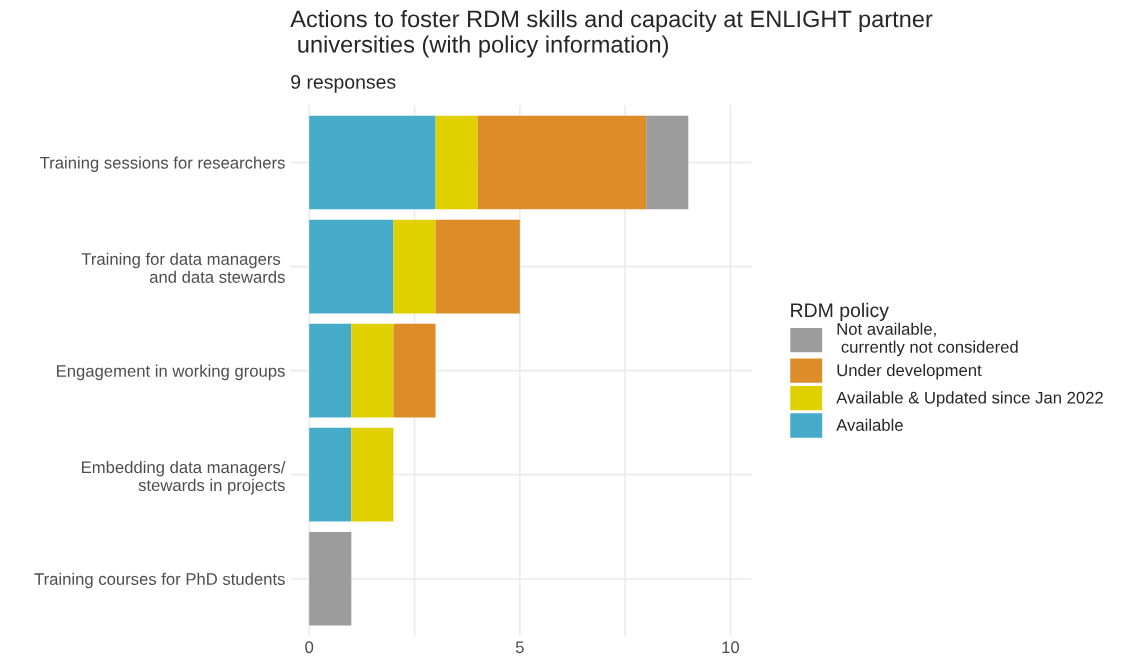 This screenshot has height=666, width=1125. I want to click on legend-label: Not available, currently not considered, so click(927, 339).